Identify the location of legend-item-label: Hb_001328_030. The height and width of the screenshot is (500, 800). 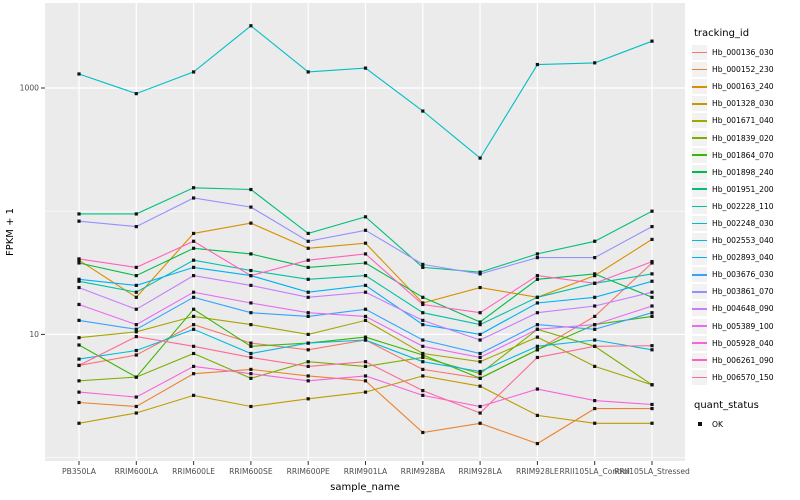
(743, 104).